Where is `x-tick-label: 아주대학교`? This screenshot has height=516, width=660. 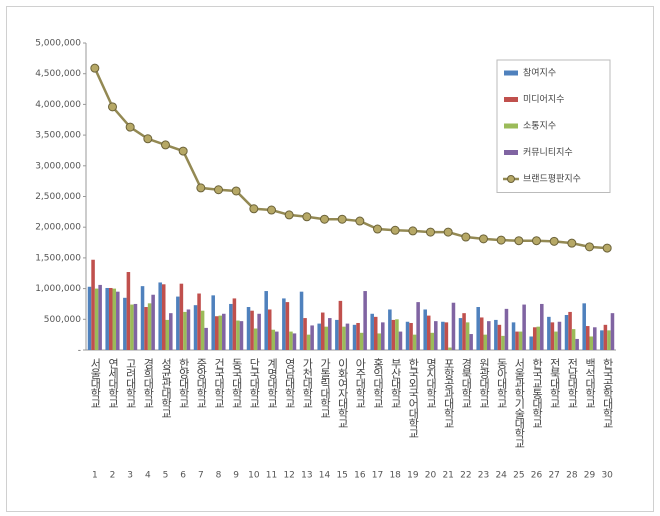
x-tick-label: 아주대학교 is located at coordinates (360, 383).